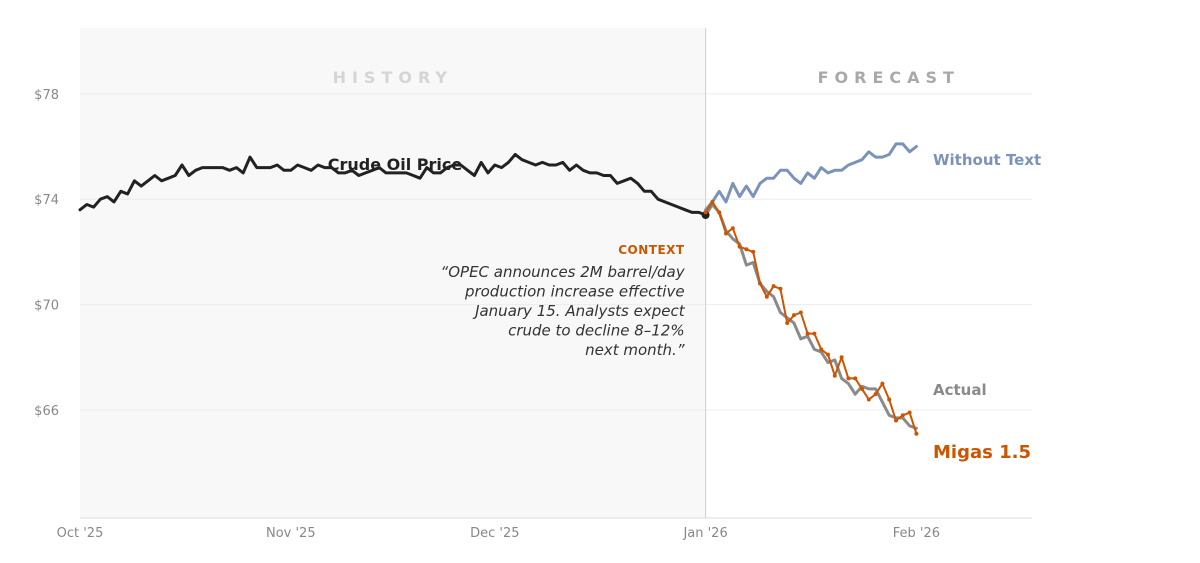 The width and height of the screenshot is (1200, 563). What do you see at coordinates (705, 215) in the screenshot?
I see `forecast-start-marker` at bounding box center [705, 215].